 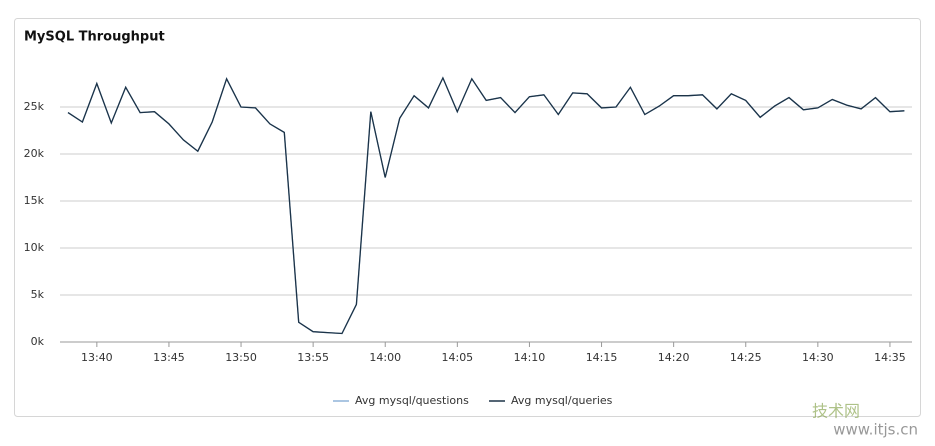 I want to click on watermark-url: www.itjs.cn, so click(x=875, y=430).